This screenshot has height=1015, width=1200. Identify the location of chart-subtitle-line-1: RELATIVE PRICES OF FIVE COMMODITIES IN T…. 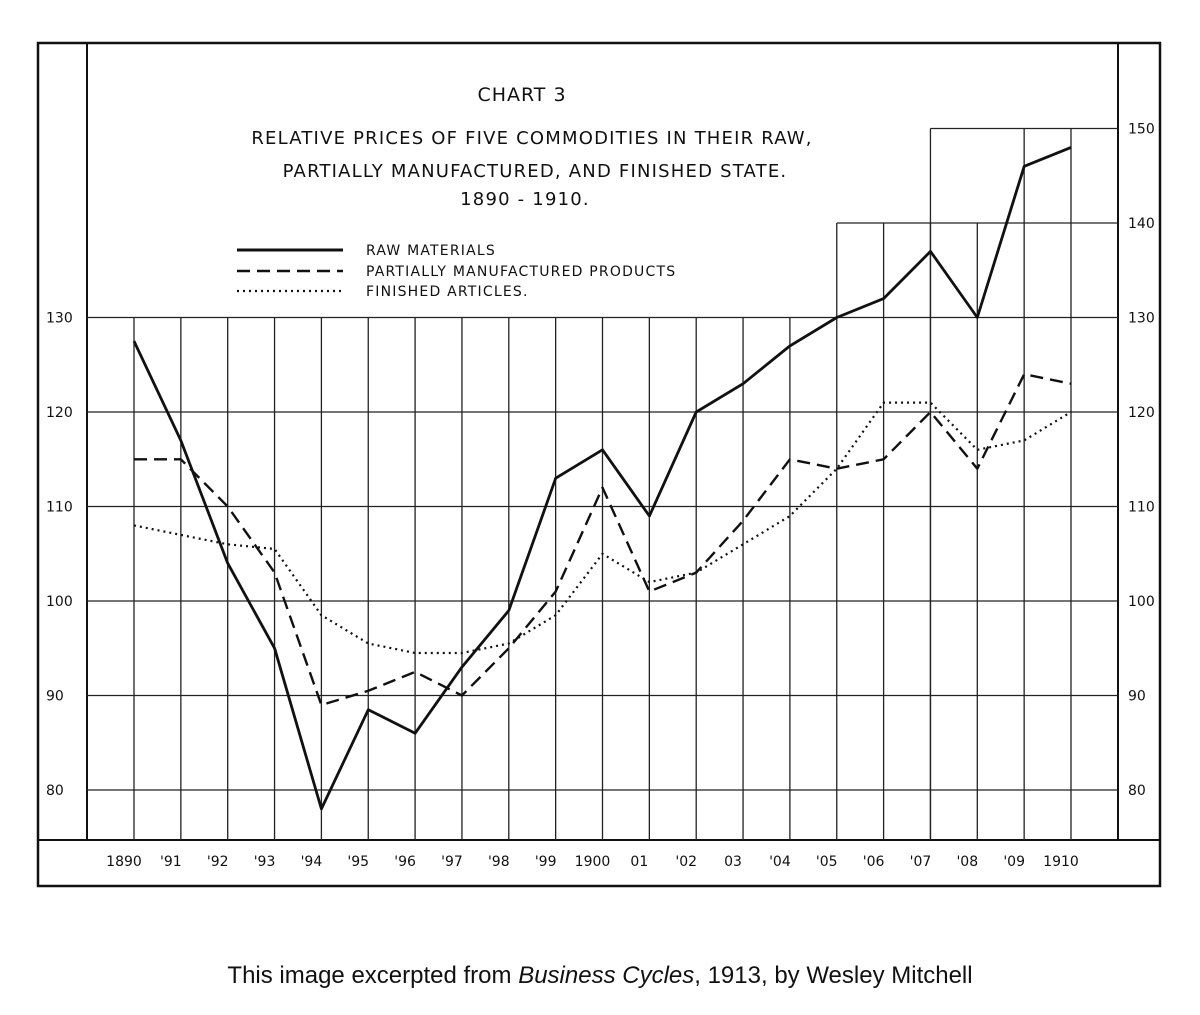
(531, 138).